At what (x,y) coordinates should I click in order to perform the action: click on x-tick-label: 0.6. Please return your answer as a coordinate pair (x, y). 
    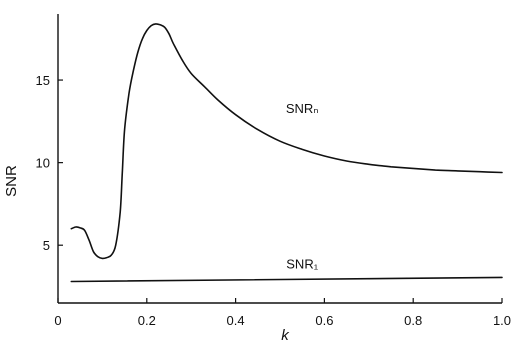
    Looking at the image, I should click on (324, 320).